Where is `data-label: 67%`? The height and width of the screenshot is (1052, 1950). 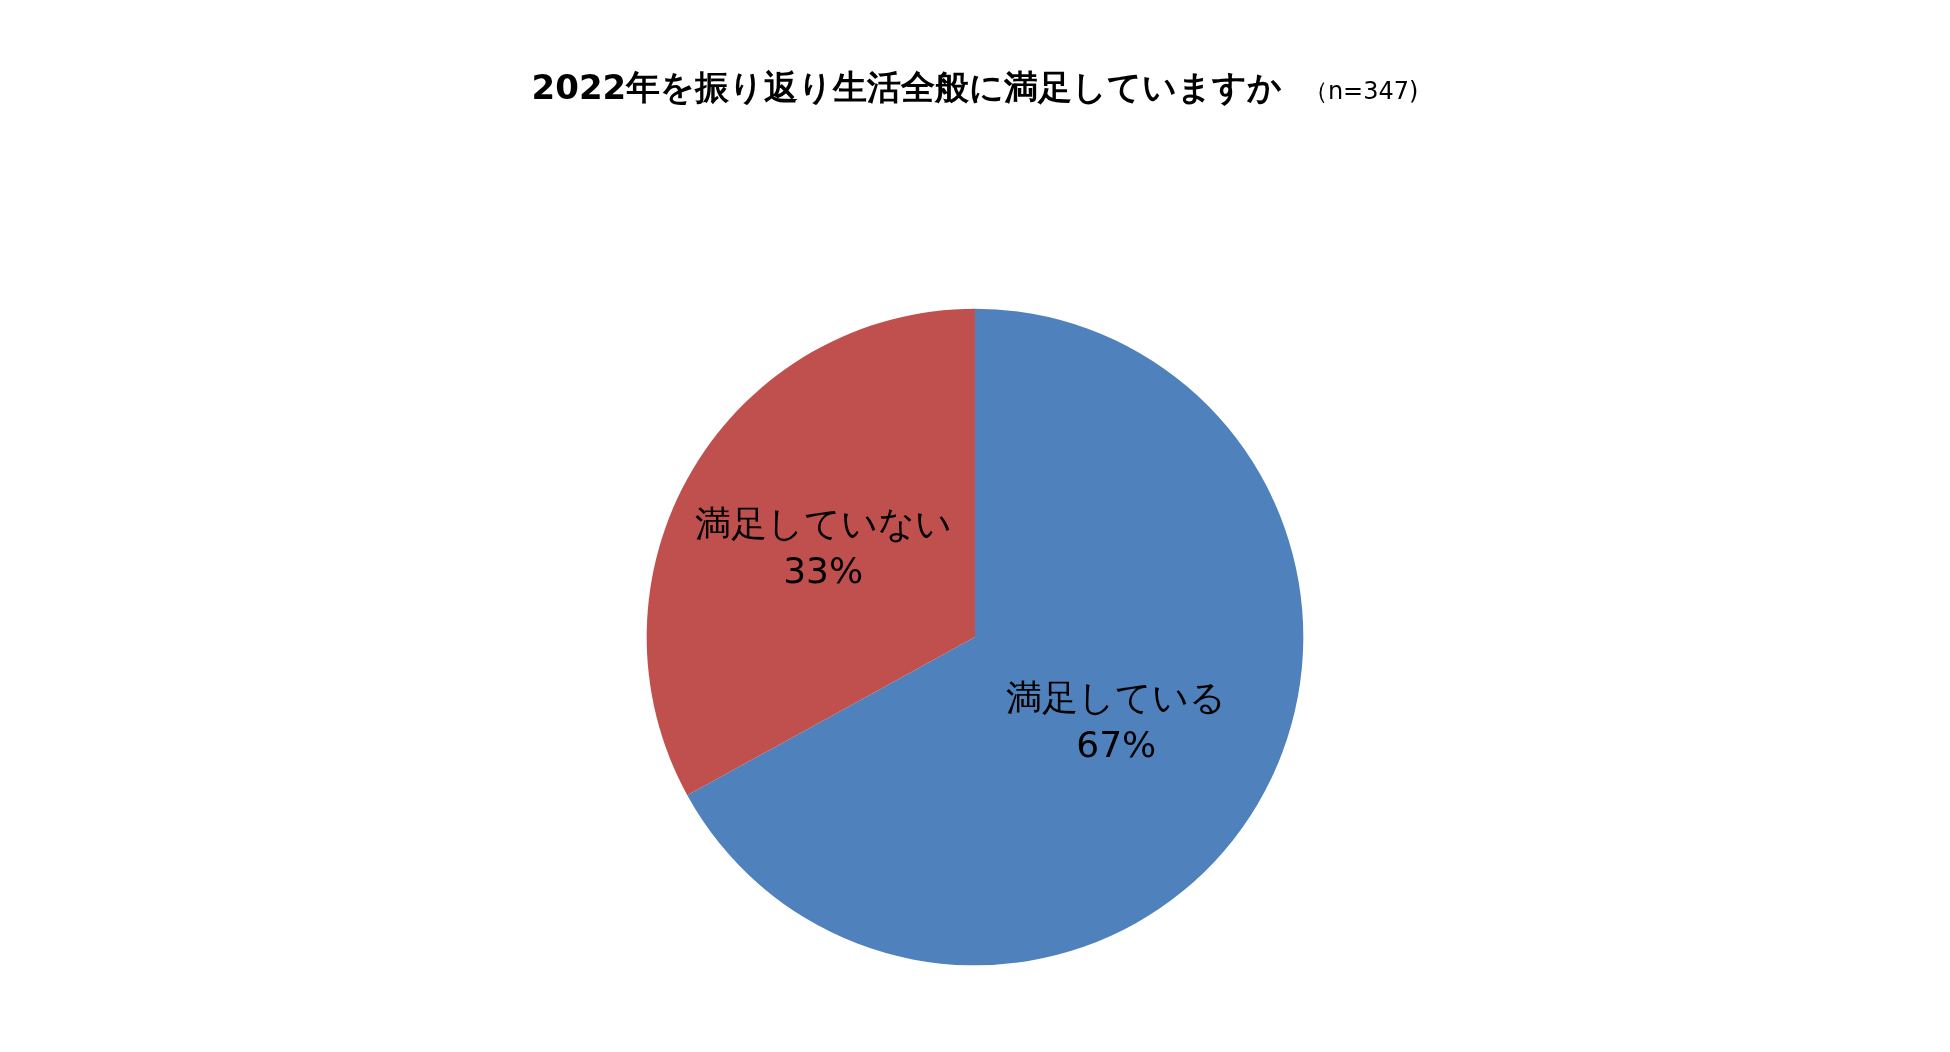 data-label: 67% is located at coordinates (1116, 744).